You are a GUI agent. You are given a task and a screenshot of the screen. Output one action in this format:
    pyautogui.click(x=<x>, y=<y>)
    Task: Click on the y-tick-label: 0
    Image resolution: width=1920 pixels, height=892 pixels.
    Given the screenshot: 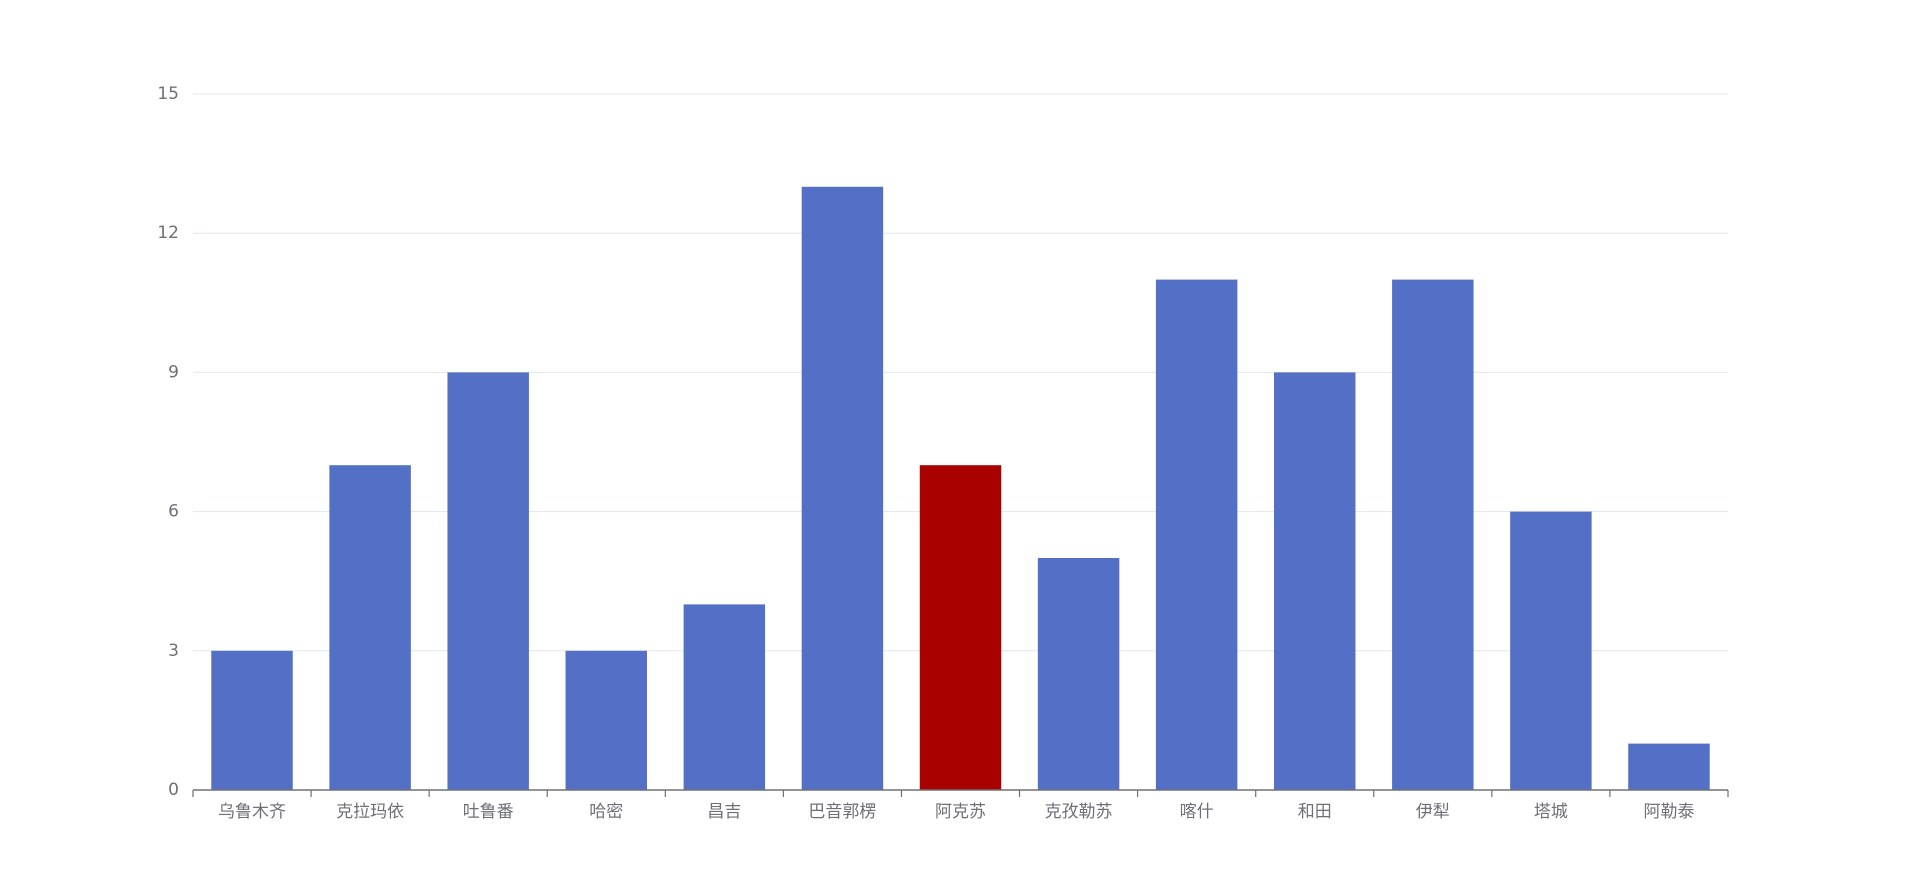 What is the action you would take?
    pyautogui.click(x=173, y=790)
    